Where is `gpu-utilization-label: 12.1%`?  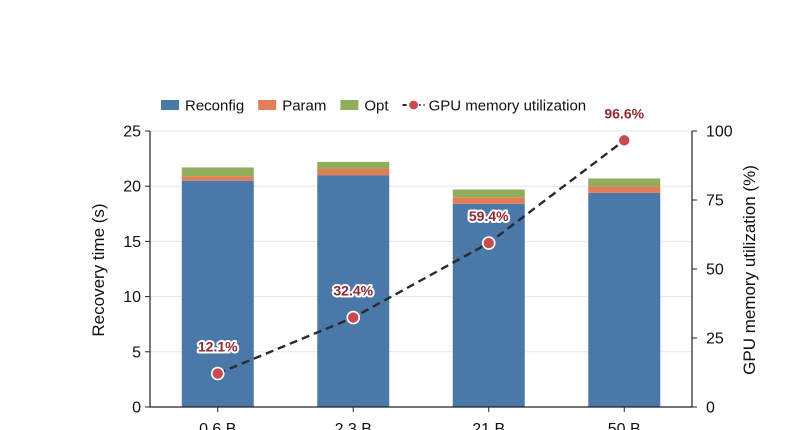 gpu-utilization-label: 12.1% is located at coordinates (218, 347).